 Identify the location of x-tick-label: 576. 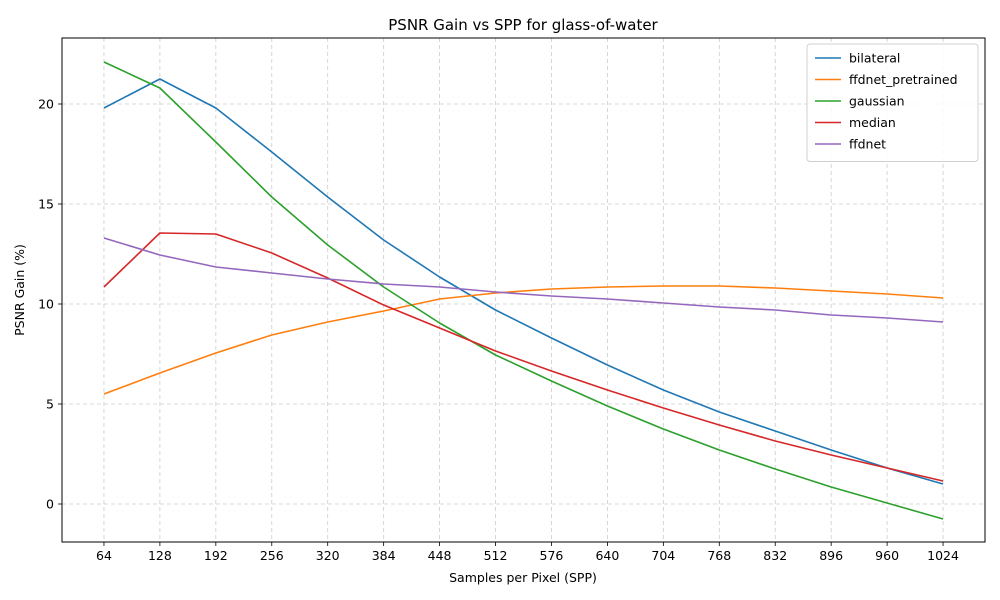
(552, 555).